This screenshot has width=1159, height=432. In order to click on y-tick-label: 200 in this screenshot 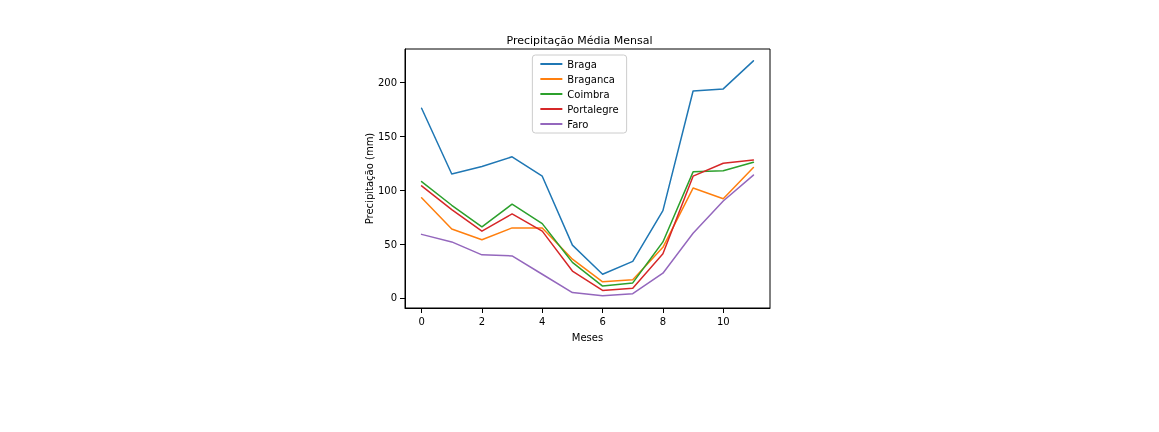, I will do `click(387, 82)`.